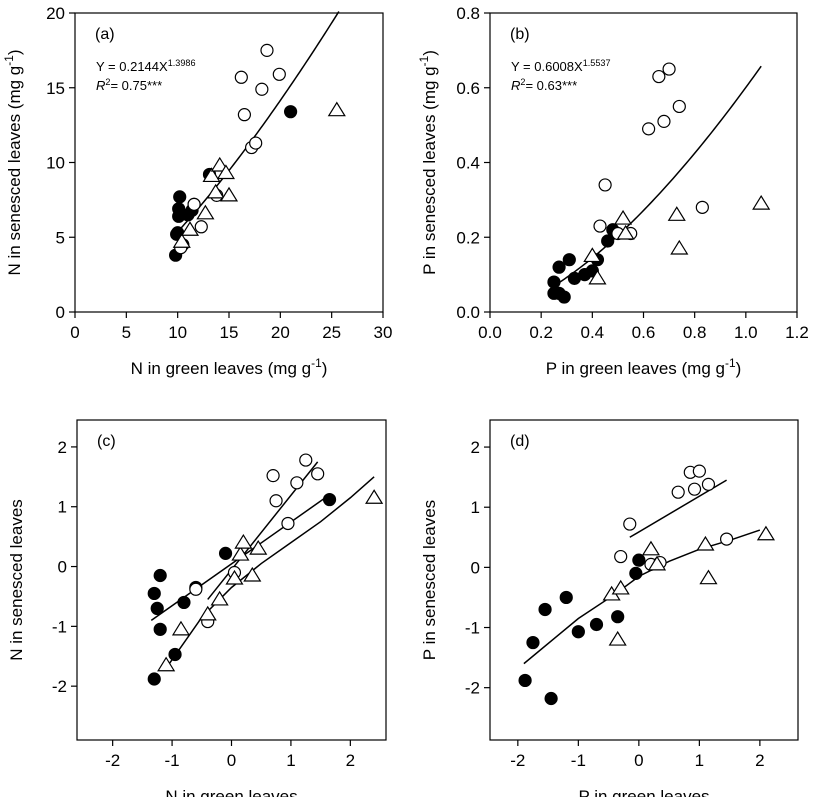 The image size is (836, 797). I want to click on y-tick-label: 5, so click(60, 237).